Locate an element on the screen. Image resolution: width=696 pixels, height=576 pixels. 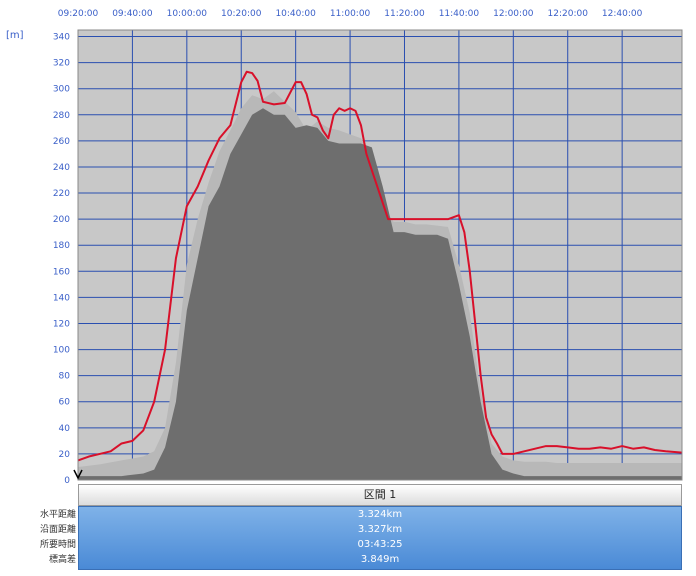
section-header: 区間 1 is located at coordinates (380, 495).